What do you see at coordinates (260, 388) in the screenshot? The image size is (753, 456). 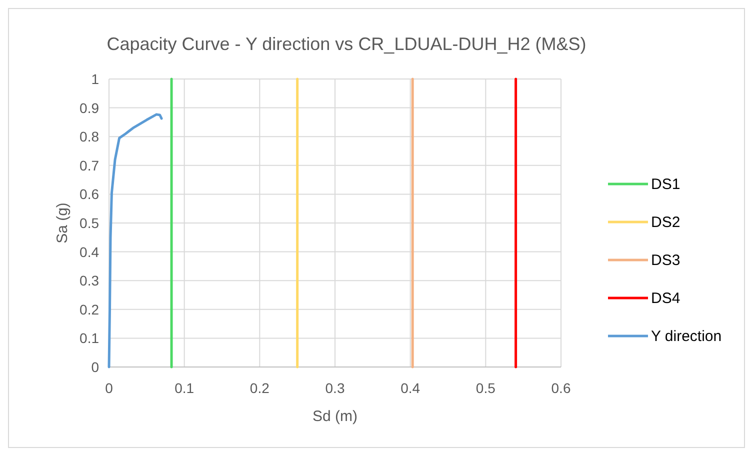 I see `x-tick-label: 0.2` at bounding box center [260, 388].